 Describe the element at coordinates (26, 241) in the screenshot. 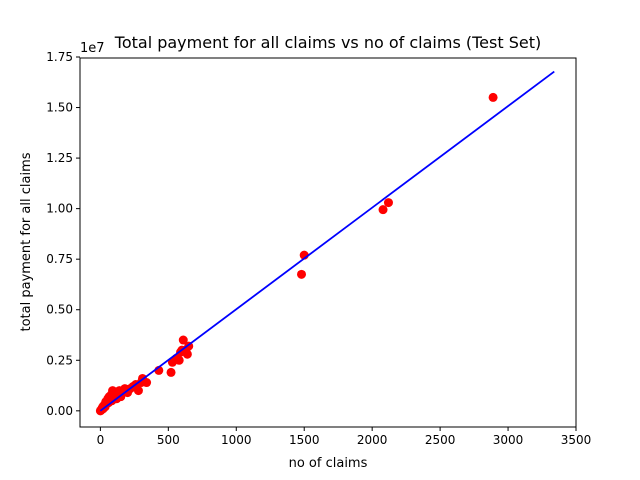

I see `y-axis-label: total payment for all claims` at that location.